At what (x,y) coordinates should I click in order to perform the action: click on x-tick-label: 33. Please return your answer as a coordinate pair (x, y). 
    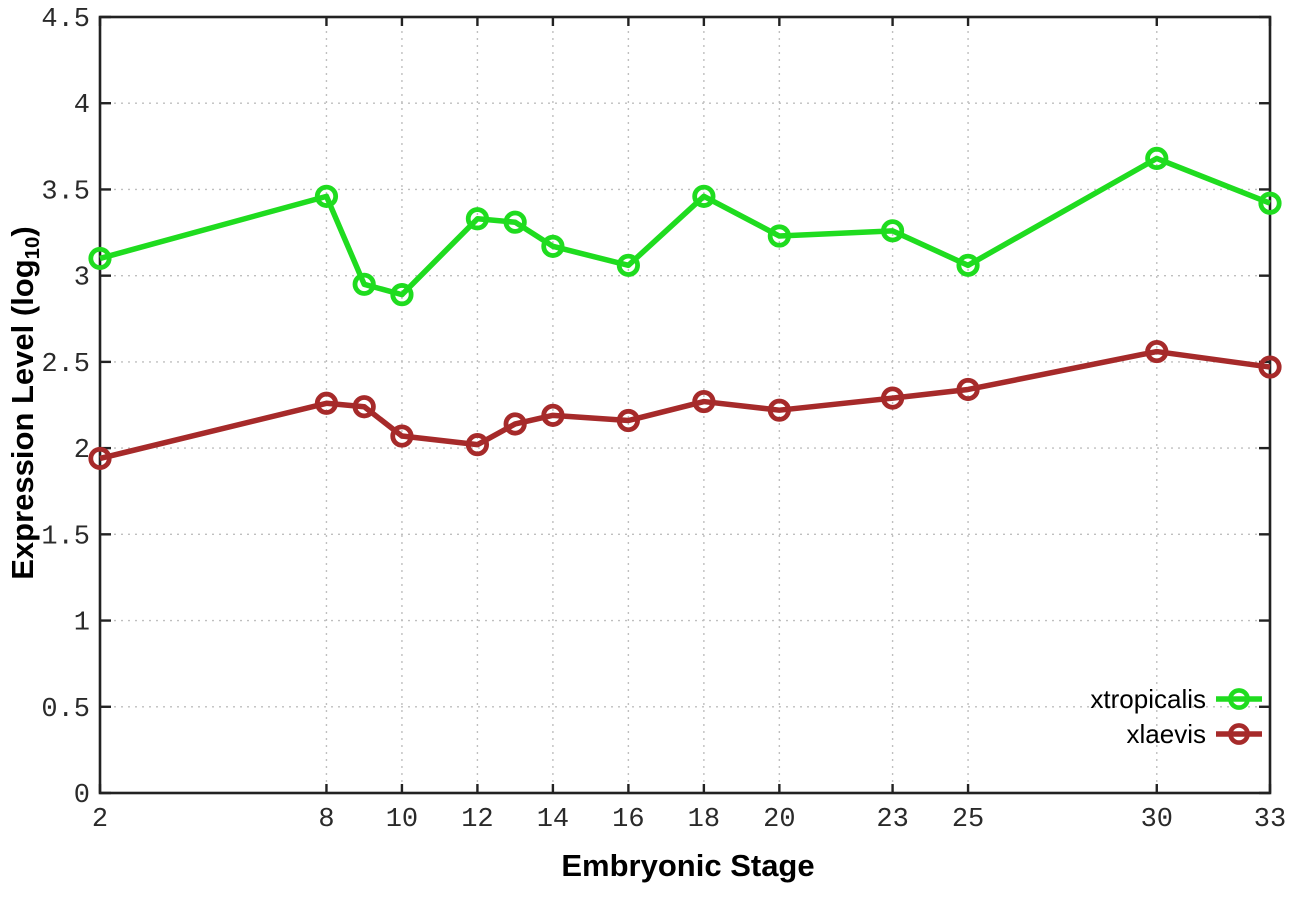
    Looking at the image, I should click on (1270, 820).